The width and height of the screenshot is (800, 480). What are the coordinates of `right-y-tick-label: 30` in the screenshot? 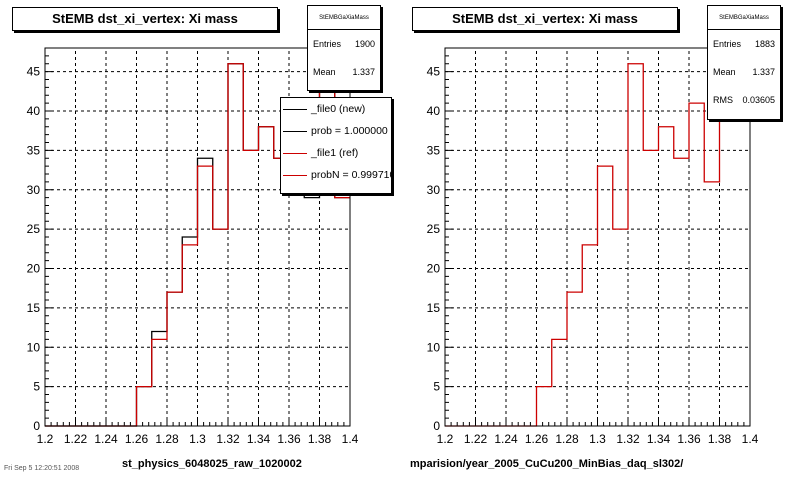 It's located at (434, 190).